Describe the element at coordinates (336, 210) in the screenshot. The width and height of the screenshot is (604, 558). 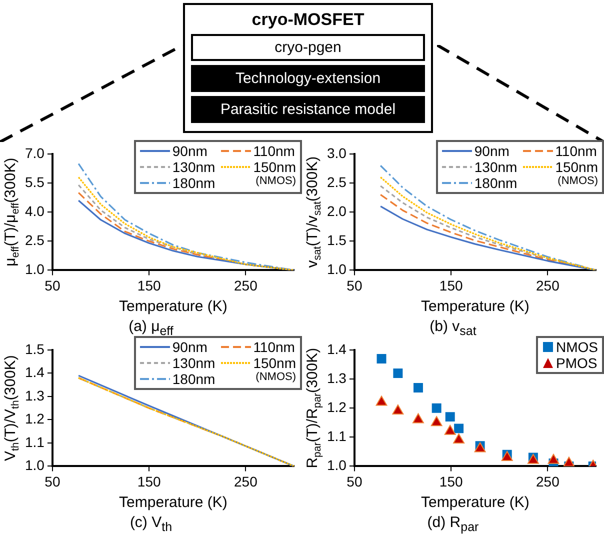
I see `y-tick-label: 2.0` at that location.